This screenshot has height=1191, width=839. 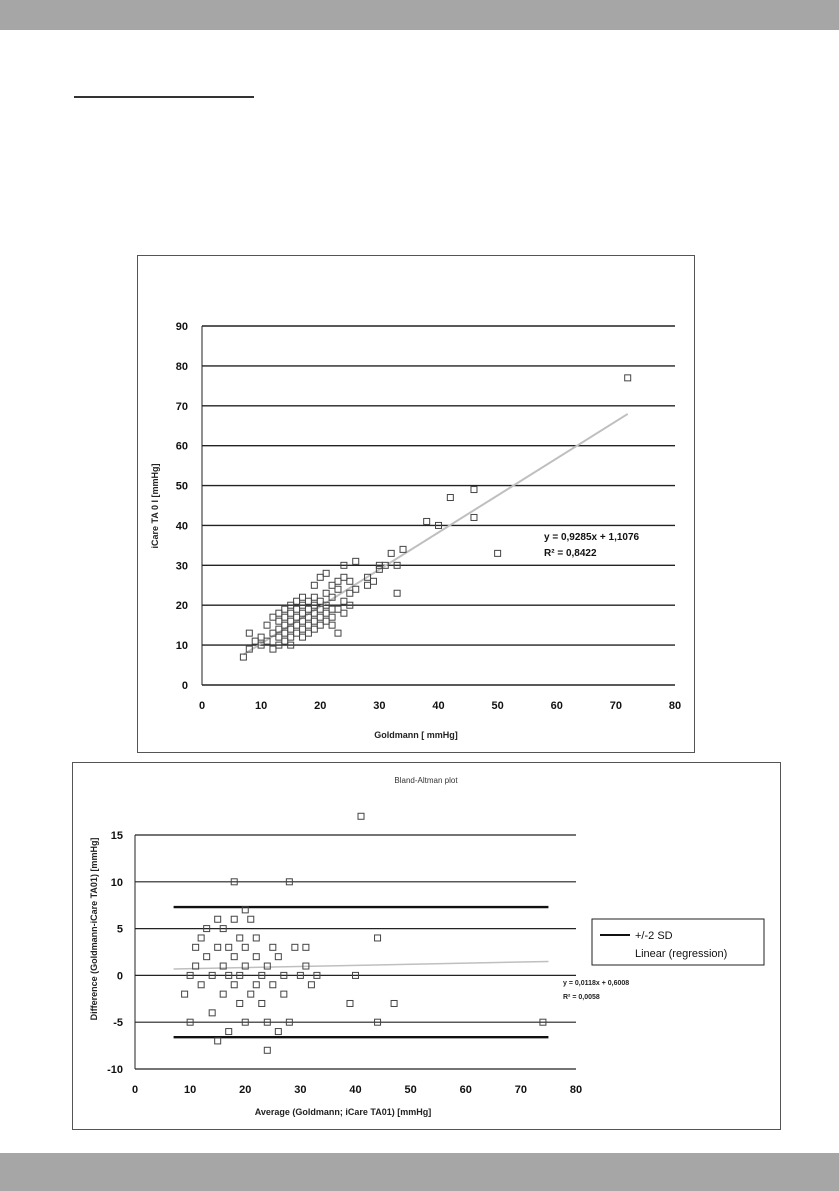 What do you see at coordinates (182, 646) in the screenshot?
I see `chart1-y-tick-label: 10` at bounding box center [182, 646].